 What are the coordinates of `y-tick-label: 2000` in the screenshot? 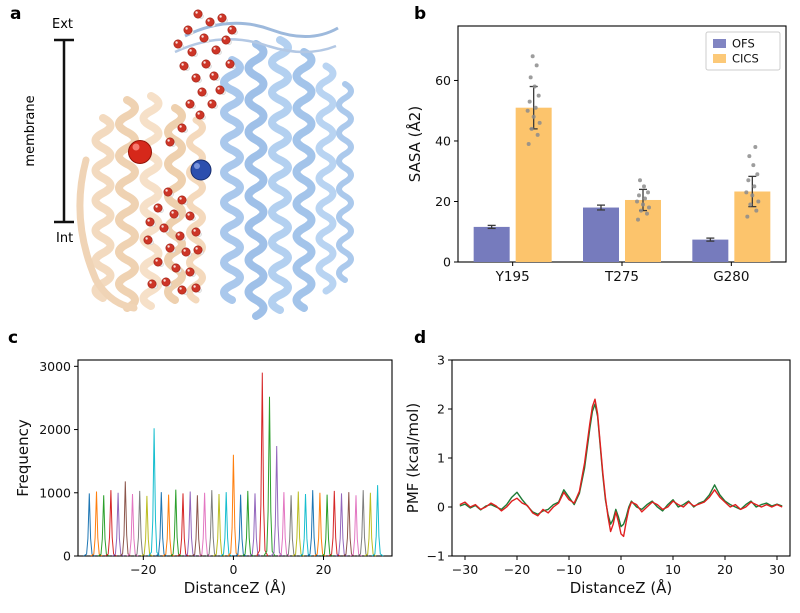 It's located at (55, 429).